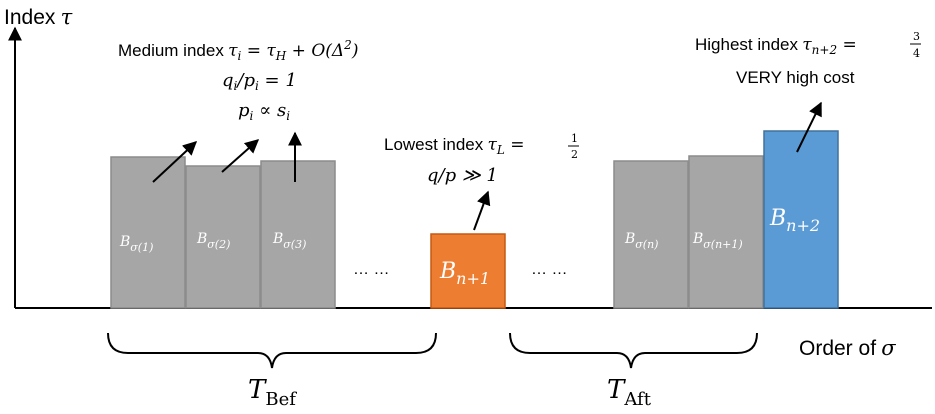 This screenshot has height=414, width=935. What do you see at coordinates (916, 36) in the screenshot?
I see `highest-index-fraction-num: 3` at bounding box center [916, 36].